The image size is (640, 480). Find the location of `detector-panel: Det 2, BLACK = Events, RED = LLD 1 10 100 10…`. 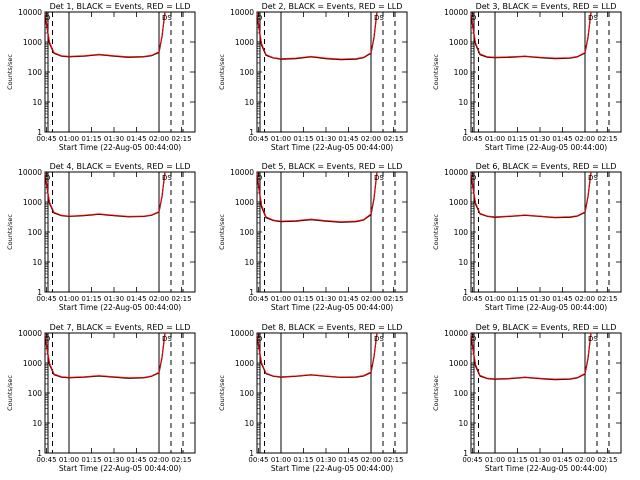

detector-panel: Det 2, BLACK = Events, RED = LLD 1 10 100 10… is located at coordinates (313, 77).